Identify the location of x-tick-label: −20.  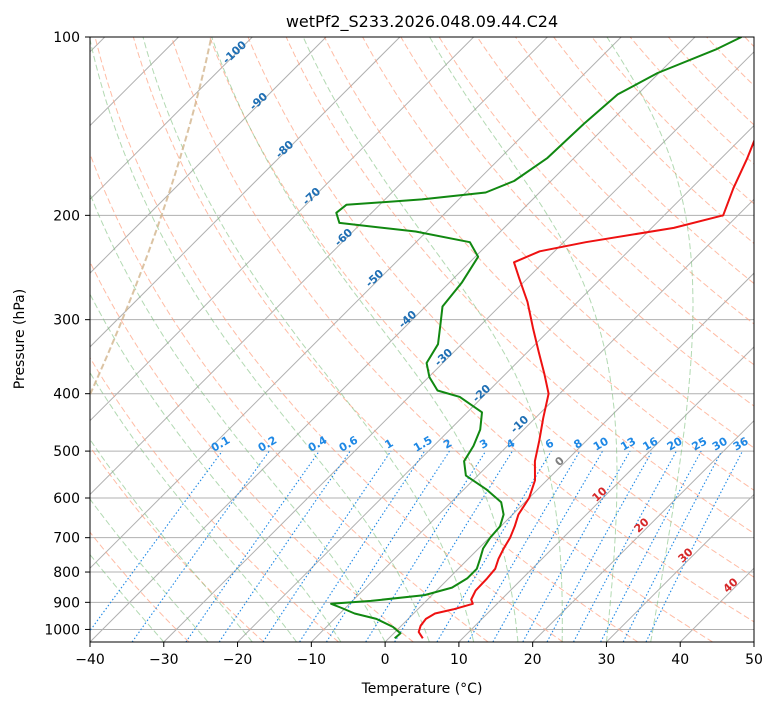
(238, 660).